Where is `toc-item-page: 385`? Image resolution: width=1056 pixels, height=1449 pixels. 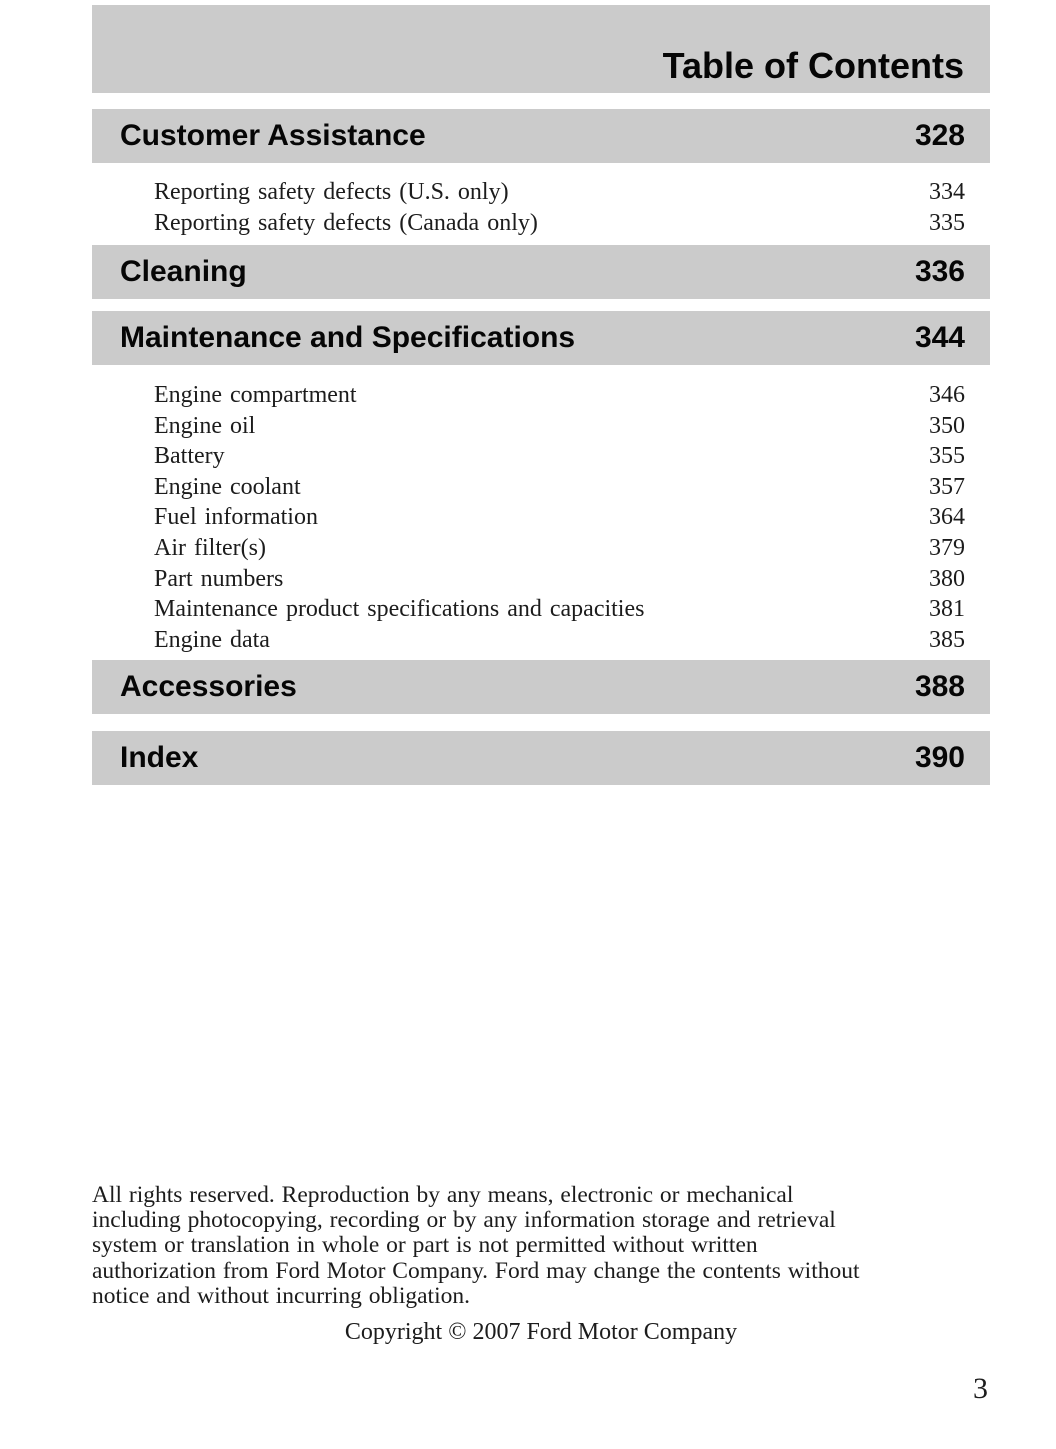 toc-item-page: 385 is located at coordinates (947, 639).